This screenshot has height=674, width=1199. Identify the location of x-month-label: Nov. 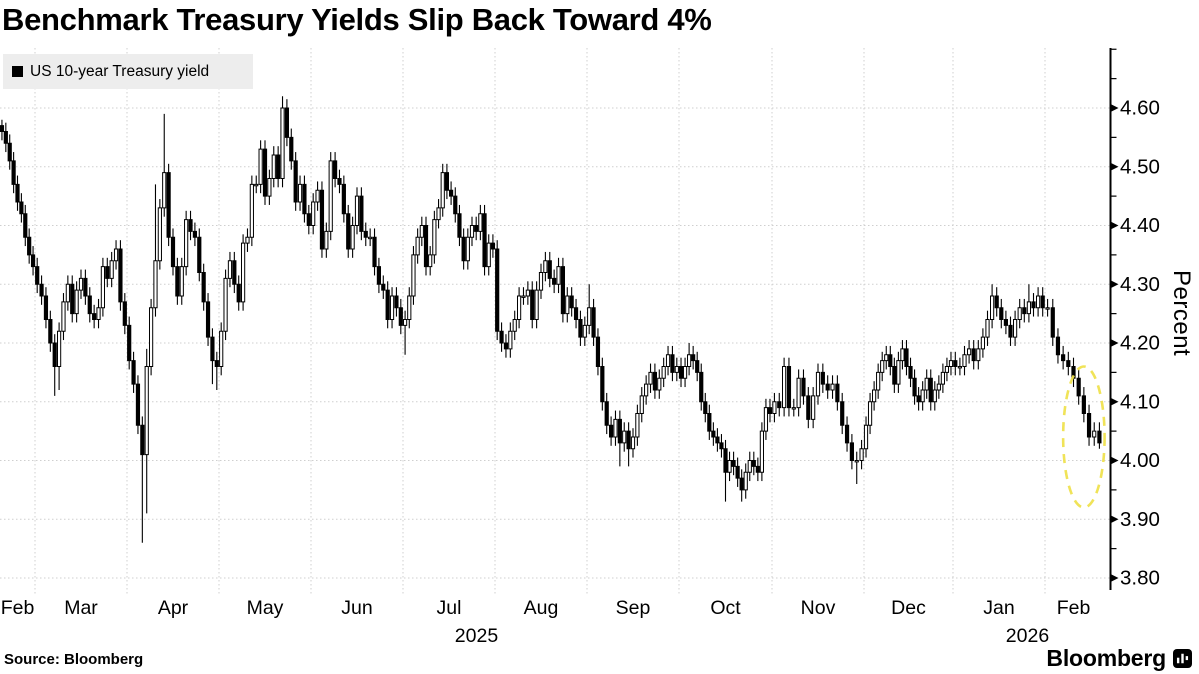
(818, 608).